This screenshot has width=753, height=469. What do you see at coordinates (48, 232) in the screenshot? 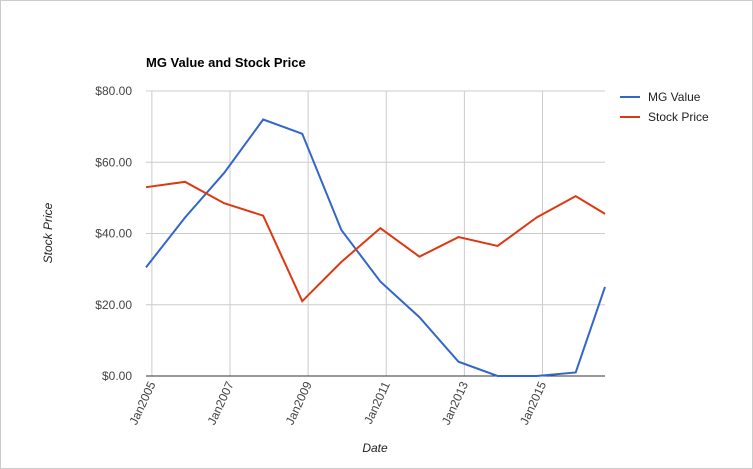
I see `y-axis-title: Stock Price` at bounding box center [48, 232].